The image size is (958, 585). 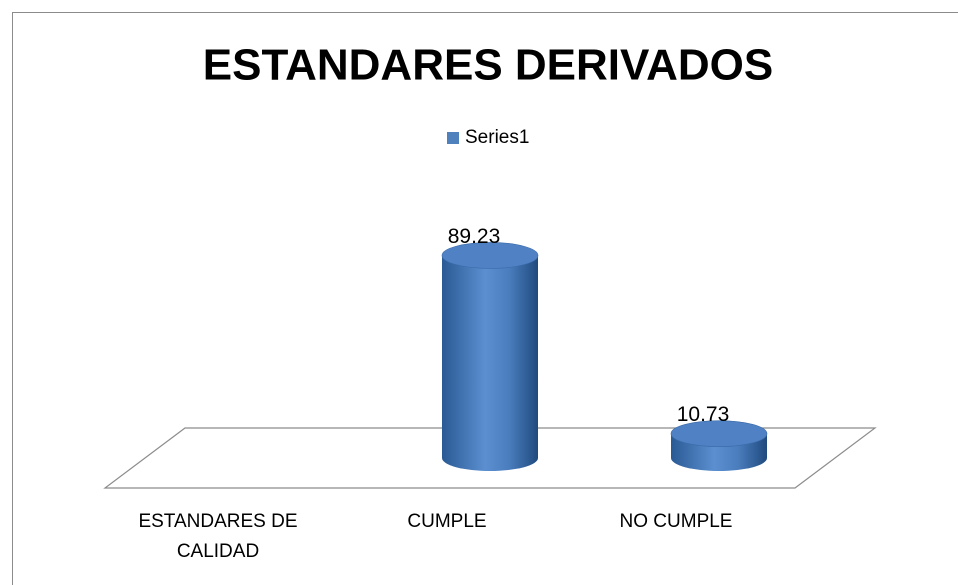 I want to click on x-tick-label: ESTANDARES DE CALIDAD, so click(x=218, y=536).